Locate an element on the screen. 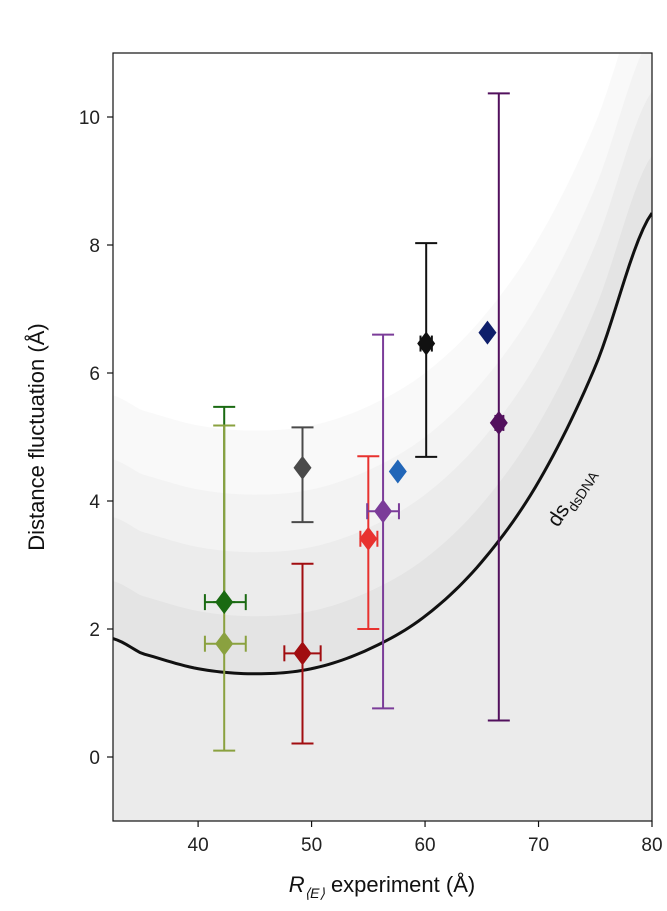  marker-purple is located at coordinates (383, 511).